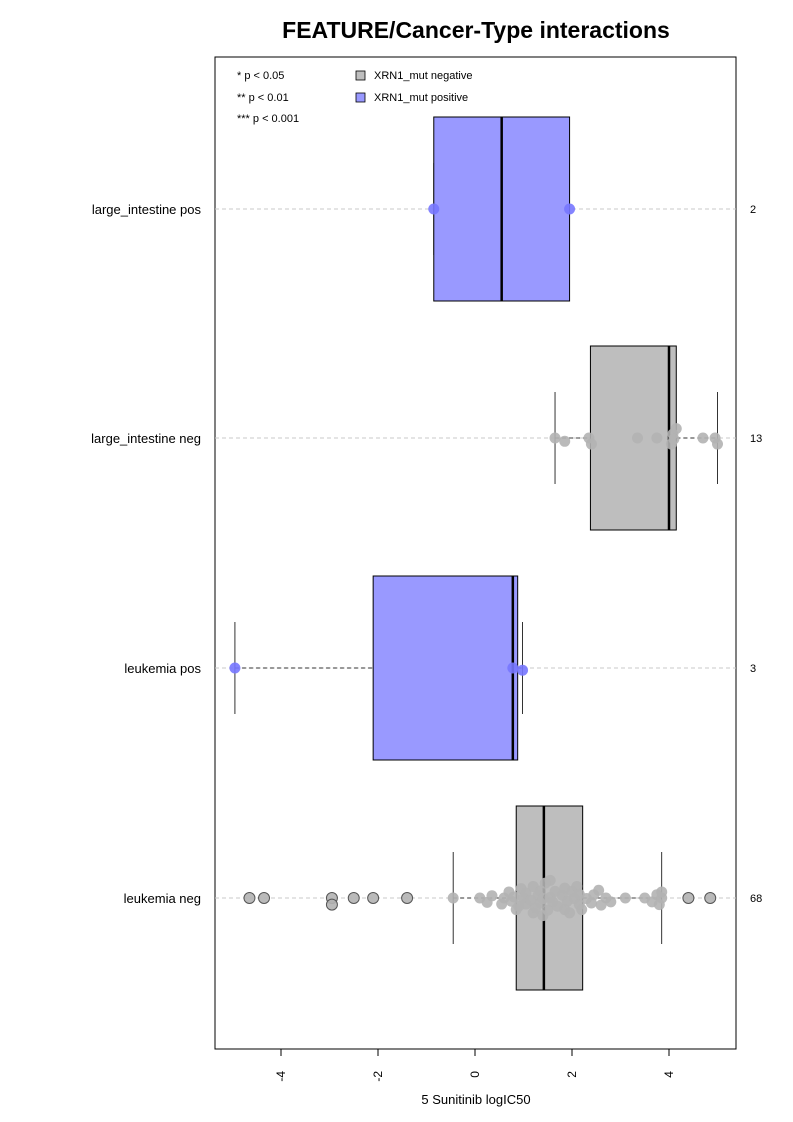 The image size is (793, 1122). What do you see at coordinates (756, 899) in the screenshot?
I see `count-label-leukemia-neg: 68` at bounding box center [756, 899].